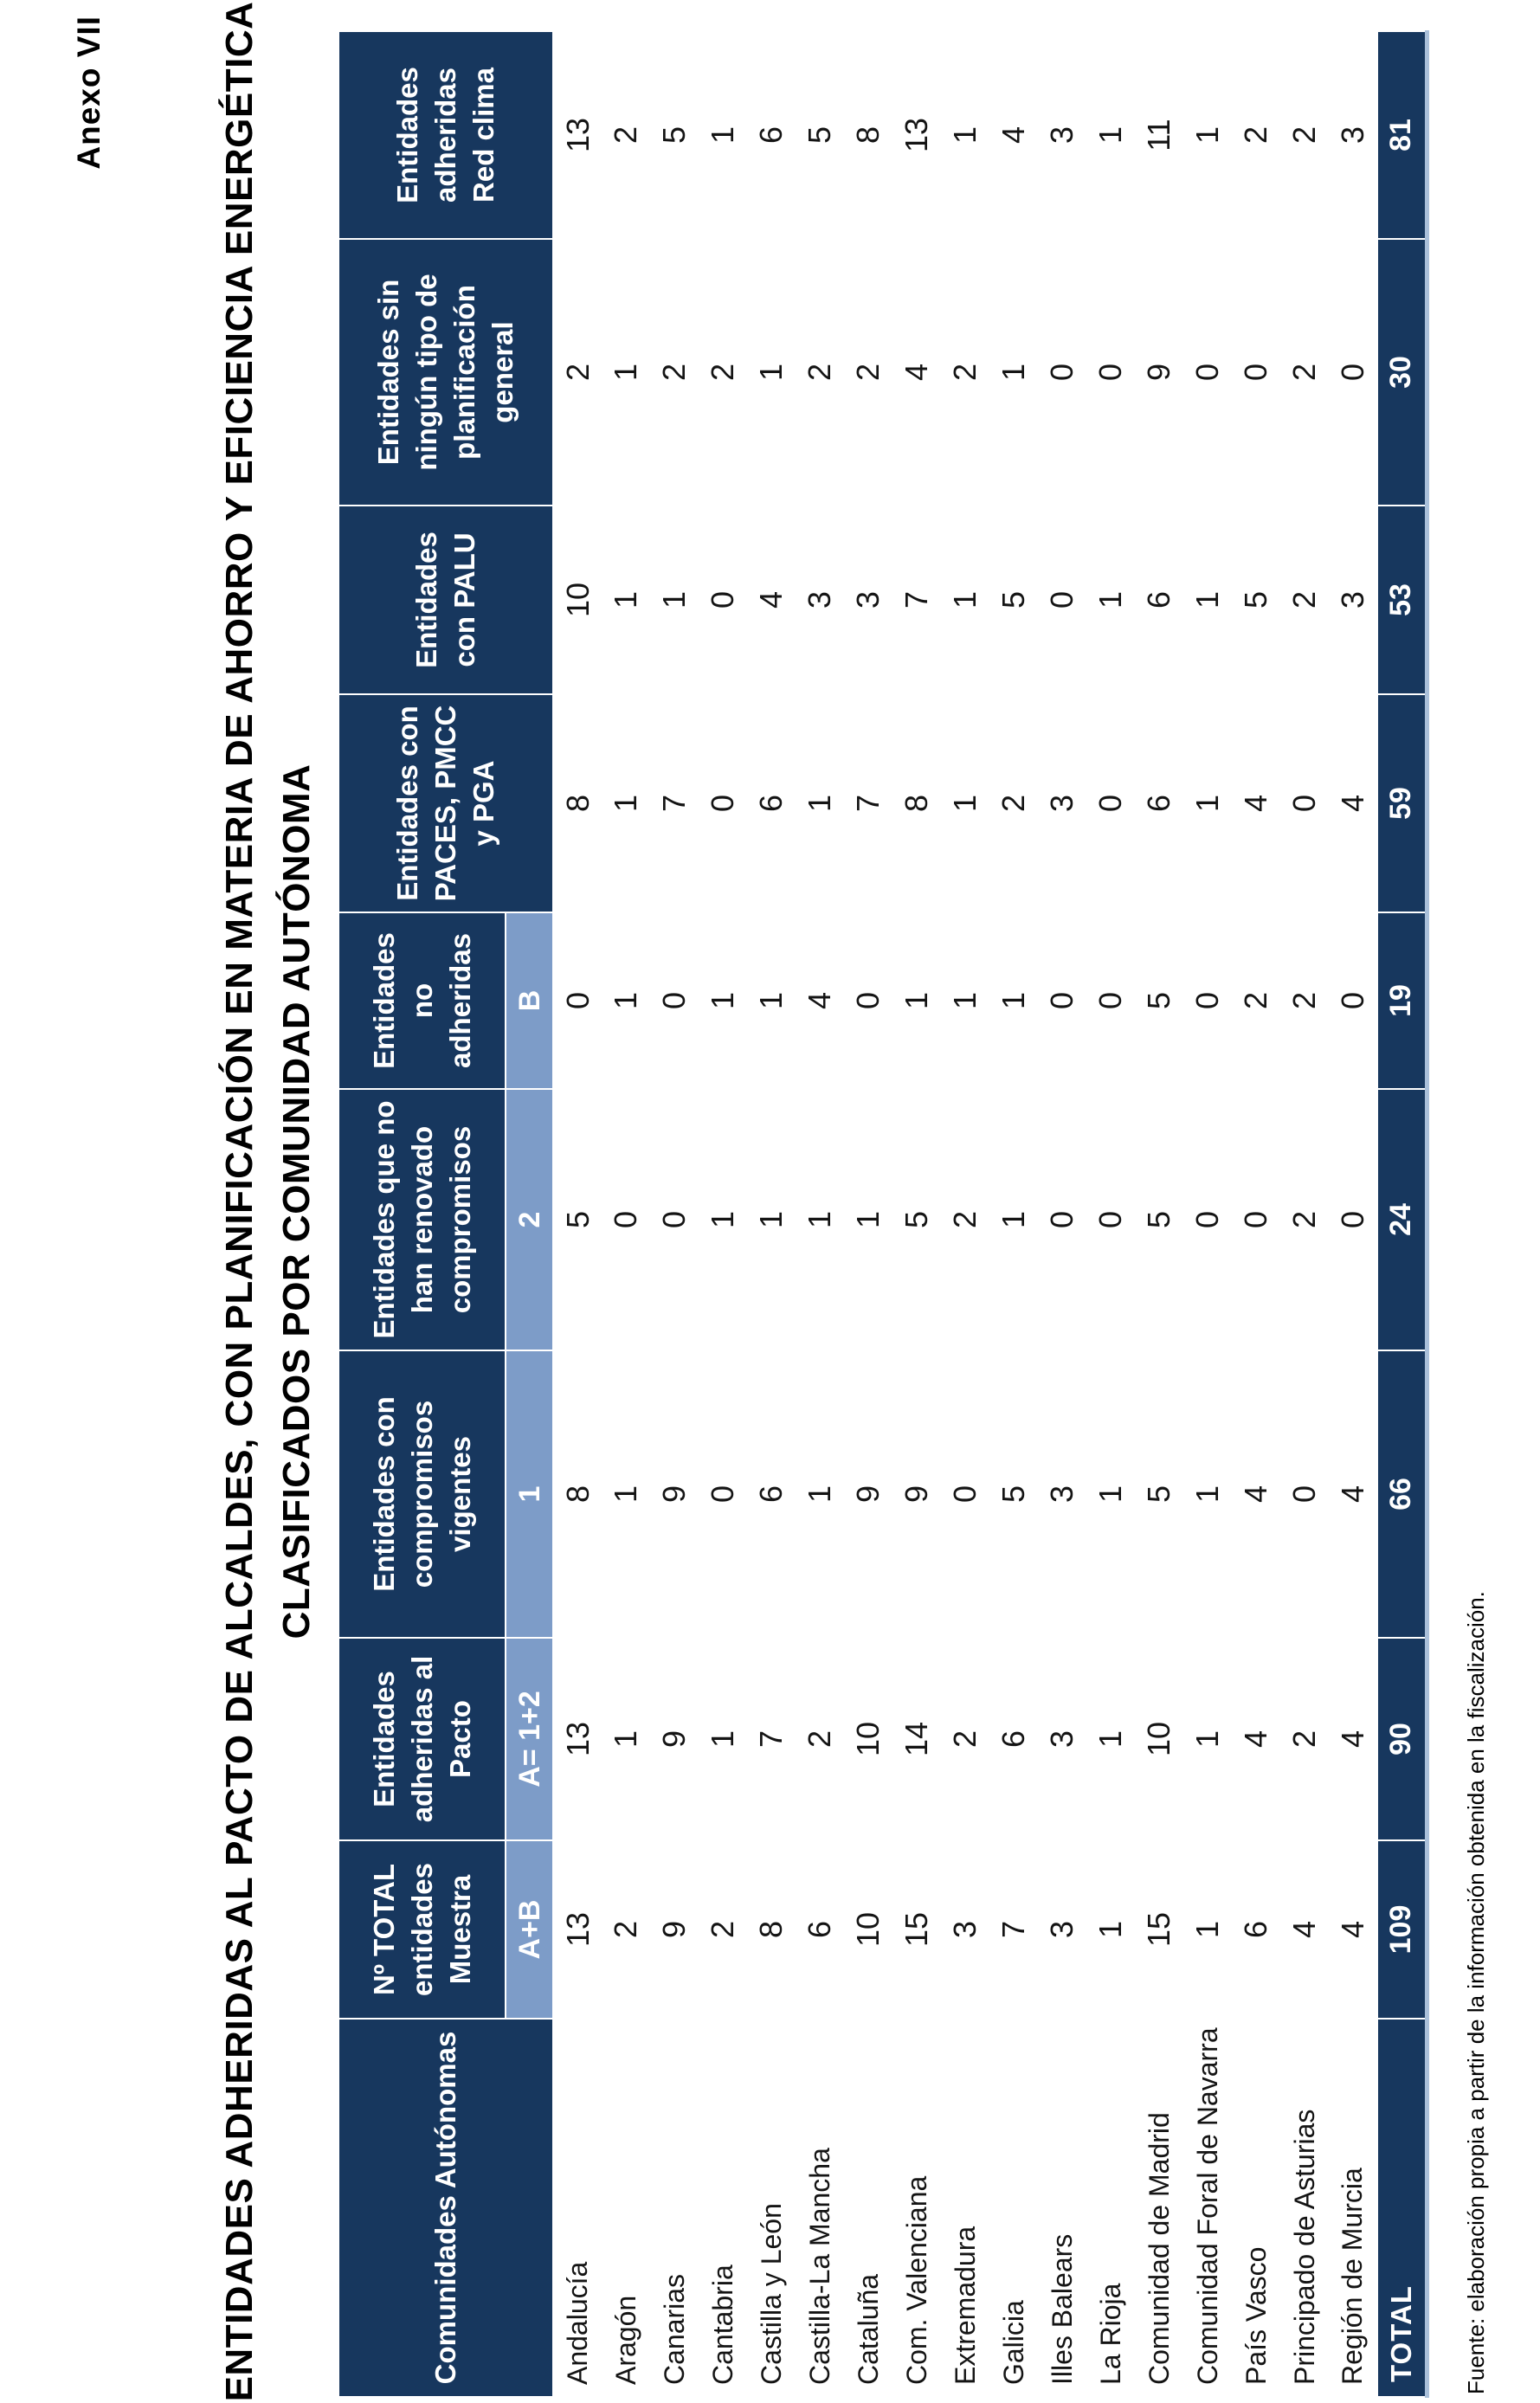 The height and width of the screenshot is (2403, 1540). I want to click on total-row: TOTAL 109 90 66 24 19 59 53 30 81, so click(1402, 1214).